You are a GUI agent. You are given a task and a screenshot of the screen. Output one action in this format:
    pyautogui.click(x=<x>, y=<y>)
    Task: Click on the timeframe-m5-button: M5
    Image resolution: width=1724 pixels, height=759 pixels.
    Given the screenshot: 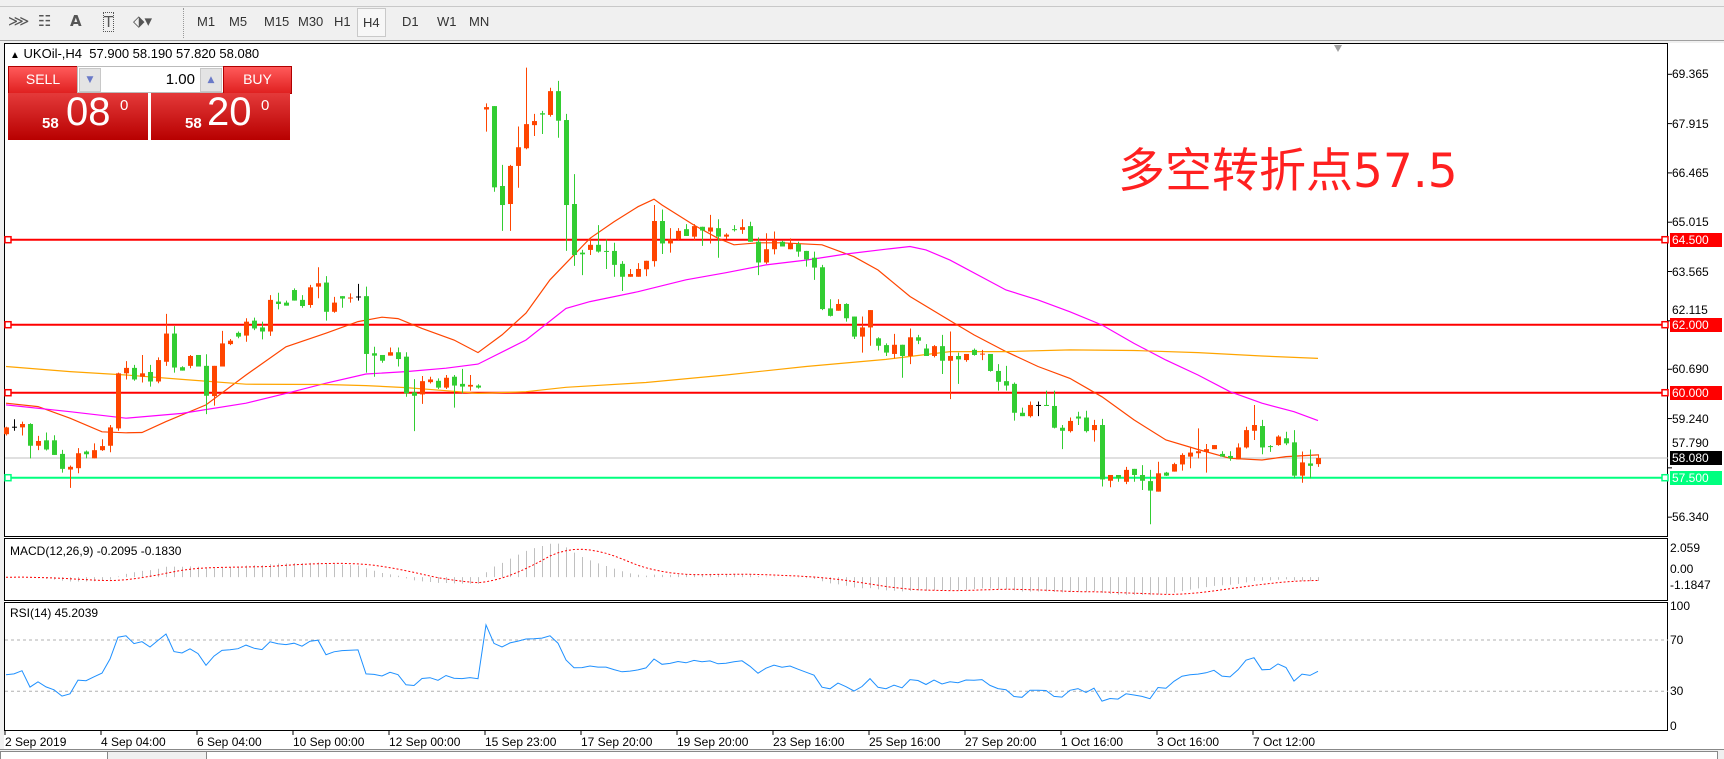 What is the action you would take?
    pyautogui.click(x=238, y=21)
    